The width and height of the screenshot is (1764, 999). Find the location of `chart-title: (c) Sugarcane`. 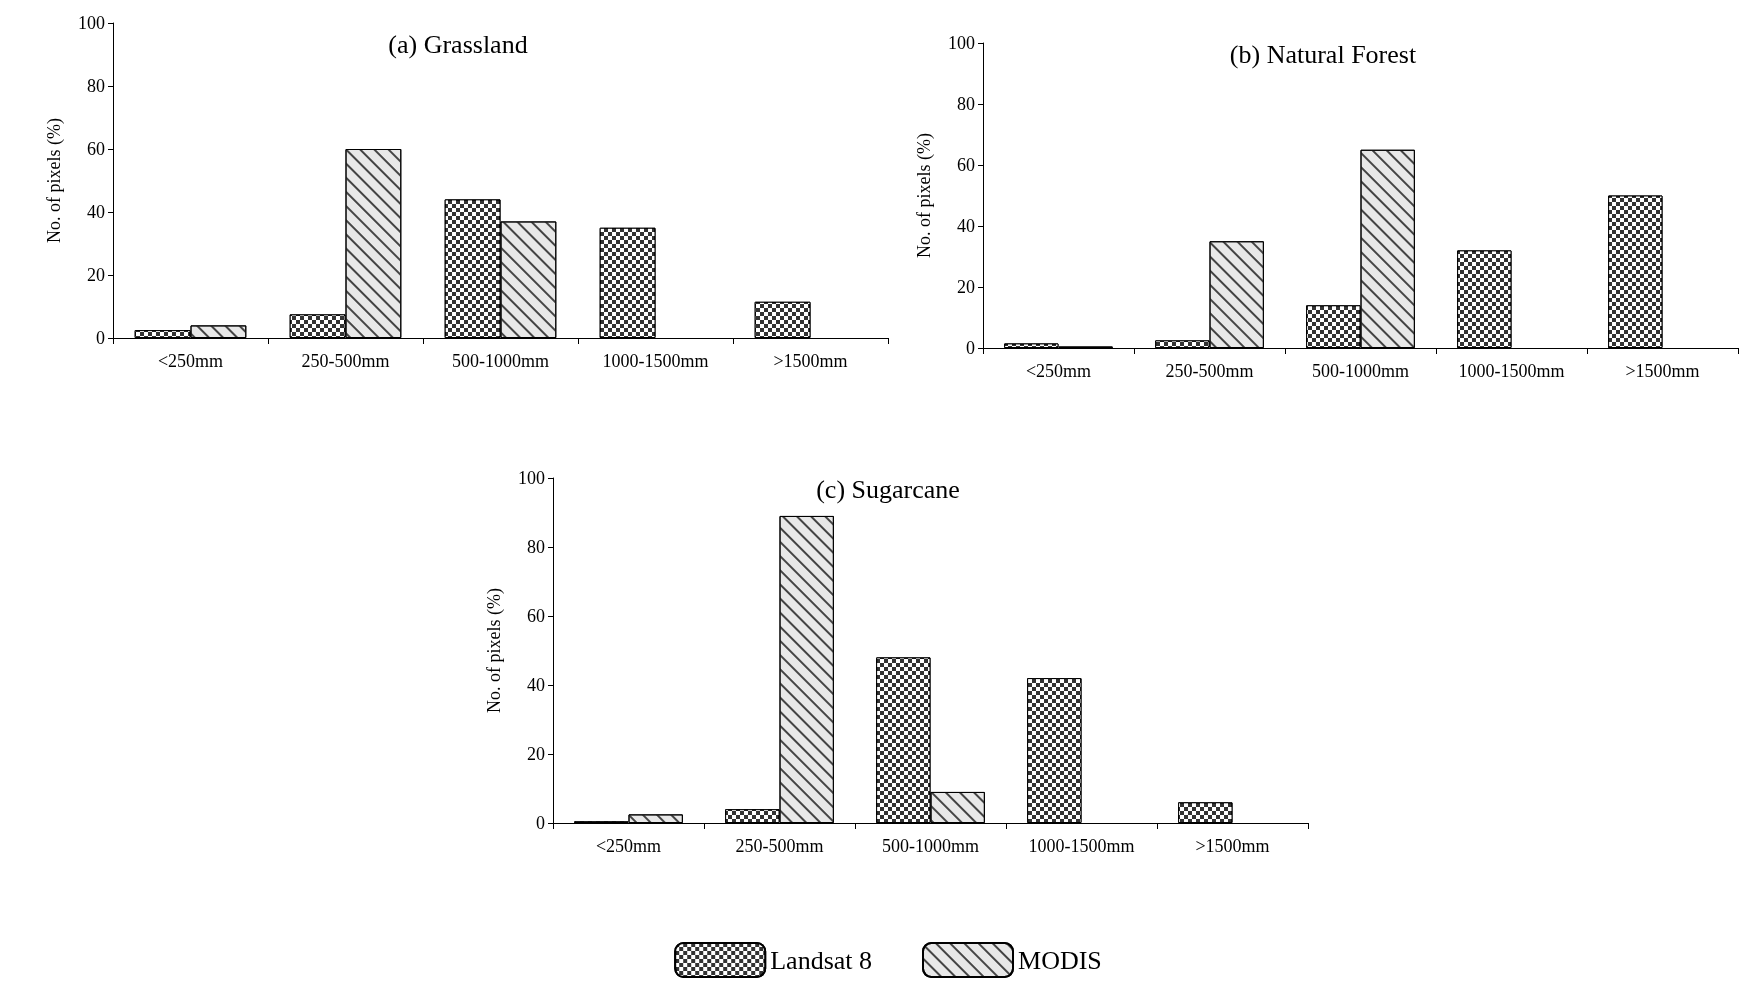

chart-title: (c) Sugarcane is located at coordinates (888, 489).